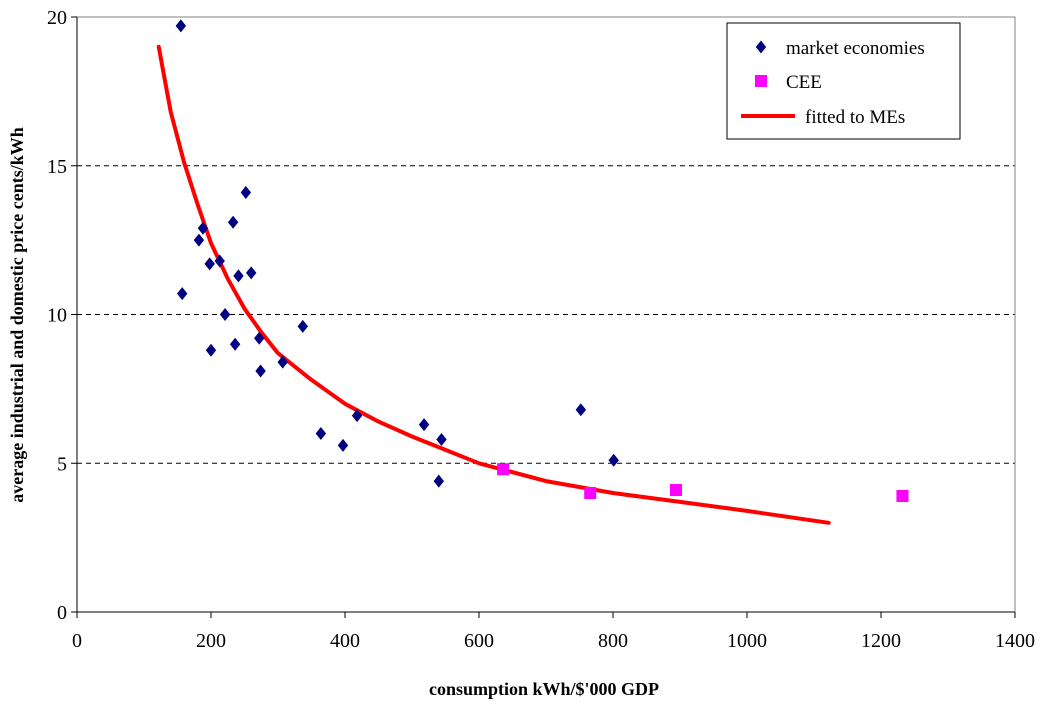  What do you see at coordinates (77, 641) in the screenshot?
I see `x-tick-label: 0` at bounding box center [77, 641].